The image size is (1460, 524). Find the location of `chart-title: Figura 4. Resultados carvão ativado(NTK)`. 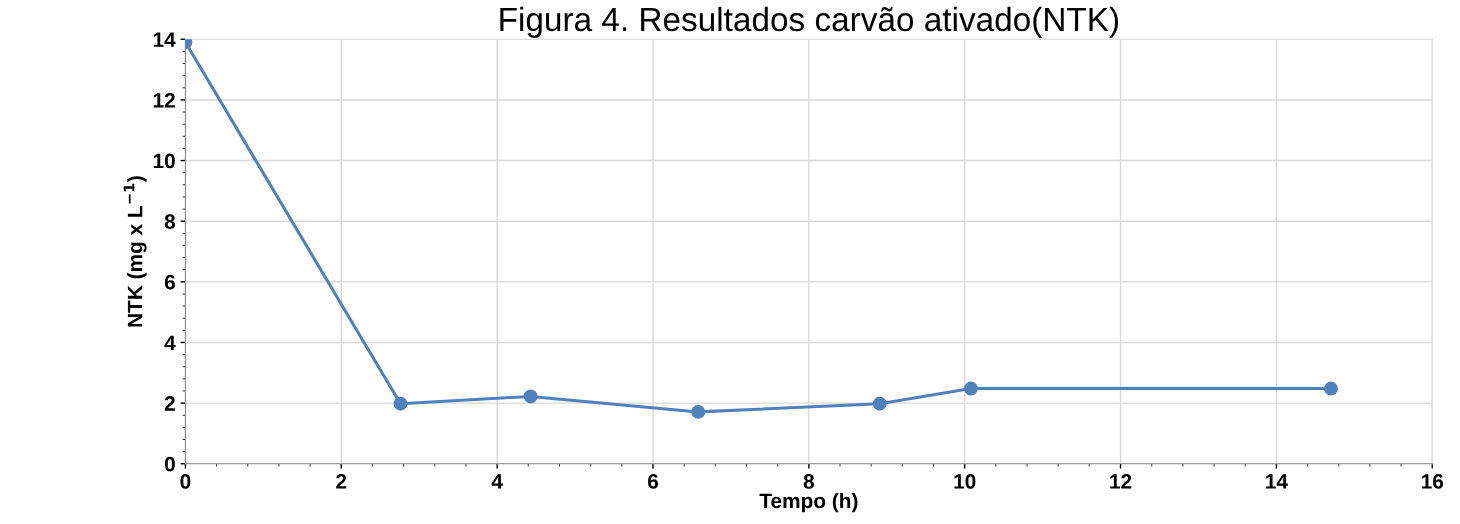

chart-title: Figura 4. Resultados carvão ativado(NTK) is located at coordinates (809, 22).